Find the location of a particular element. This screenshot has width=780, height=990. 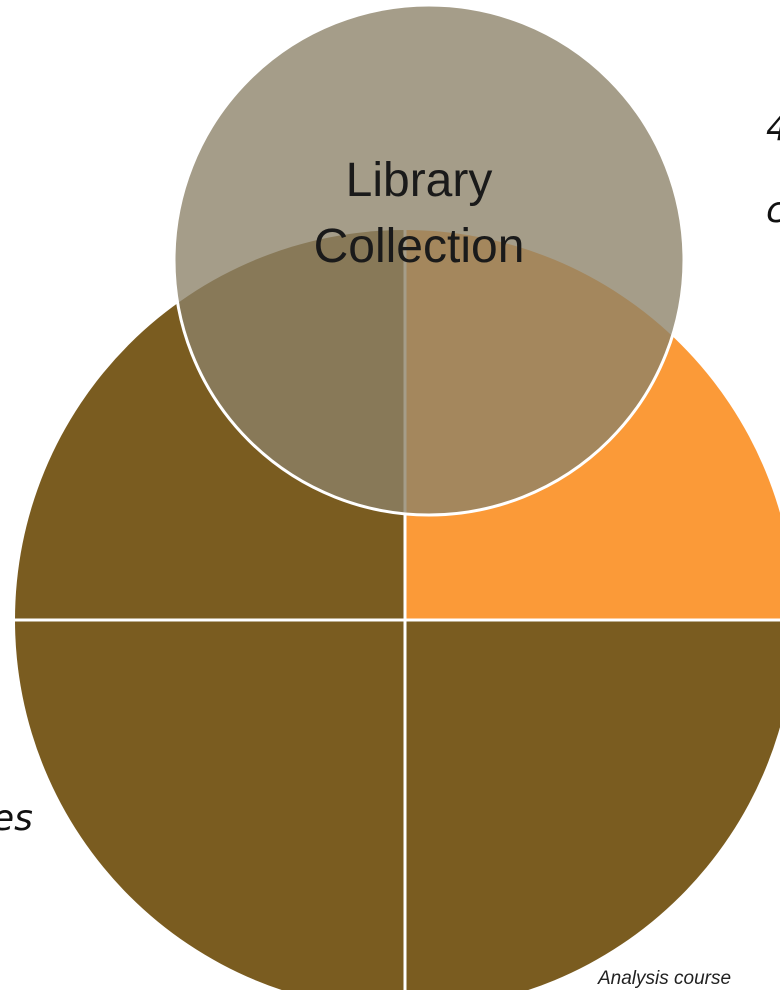

footer-caption: Analysis course is located at coordinates (665, 978).